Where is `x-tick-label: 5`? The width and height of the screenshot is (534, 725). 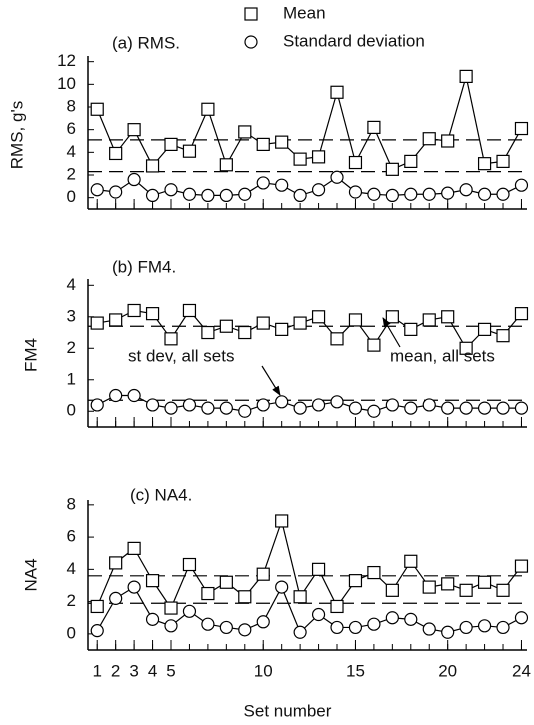 x-tick-label: 5 is located at coordinates (170, 670).